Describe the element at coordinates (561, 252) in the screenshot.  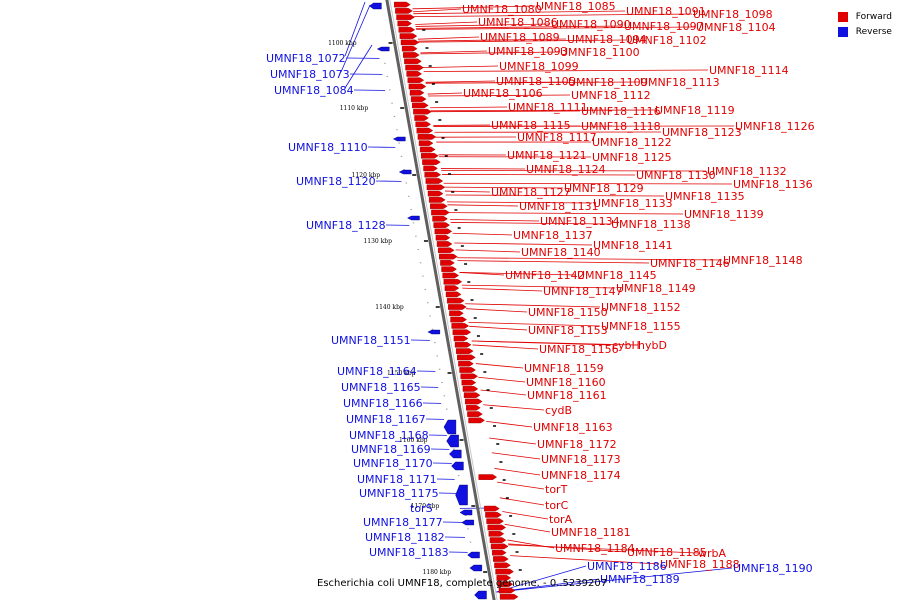
I see `forward-gene-label: UMNF18_1140` at that location.